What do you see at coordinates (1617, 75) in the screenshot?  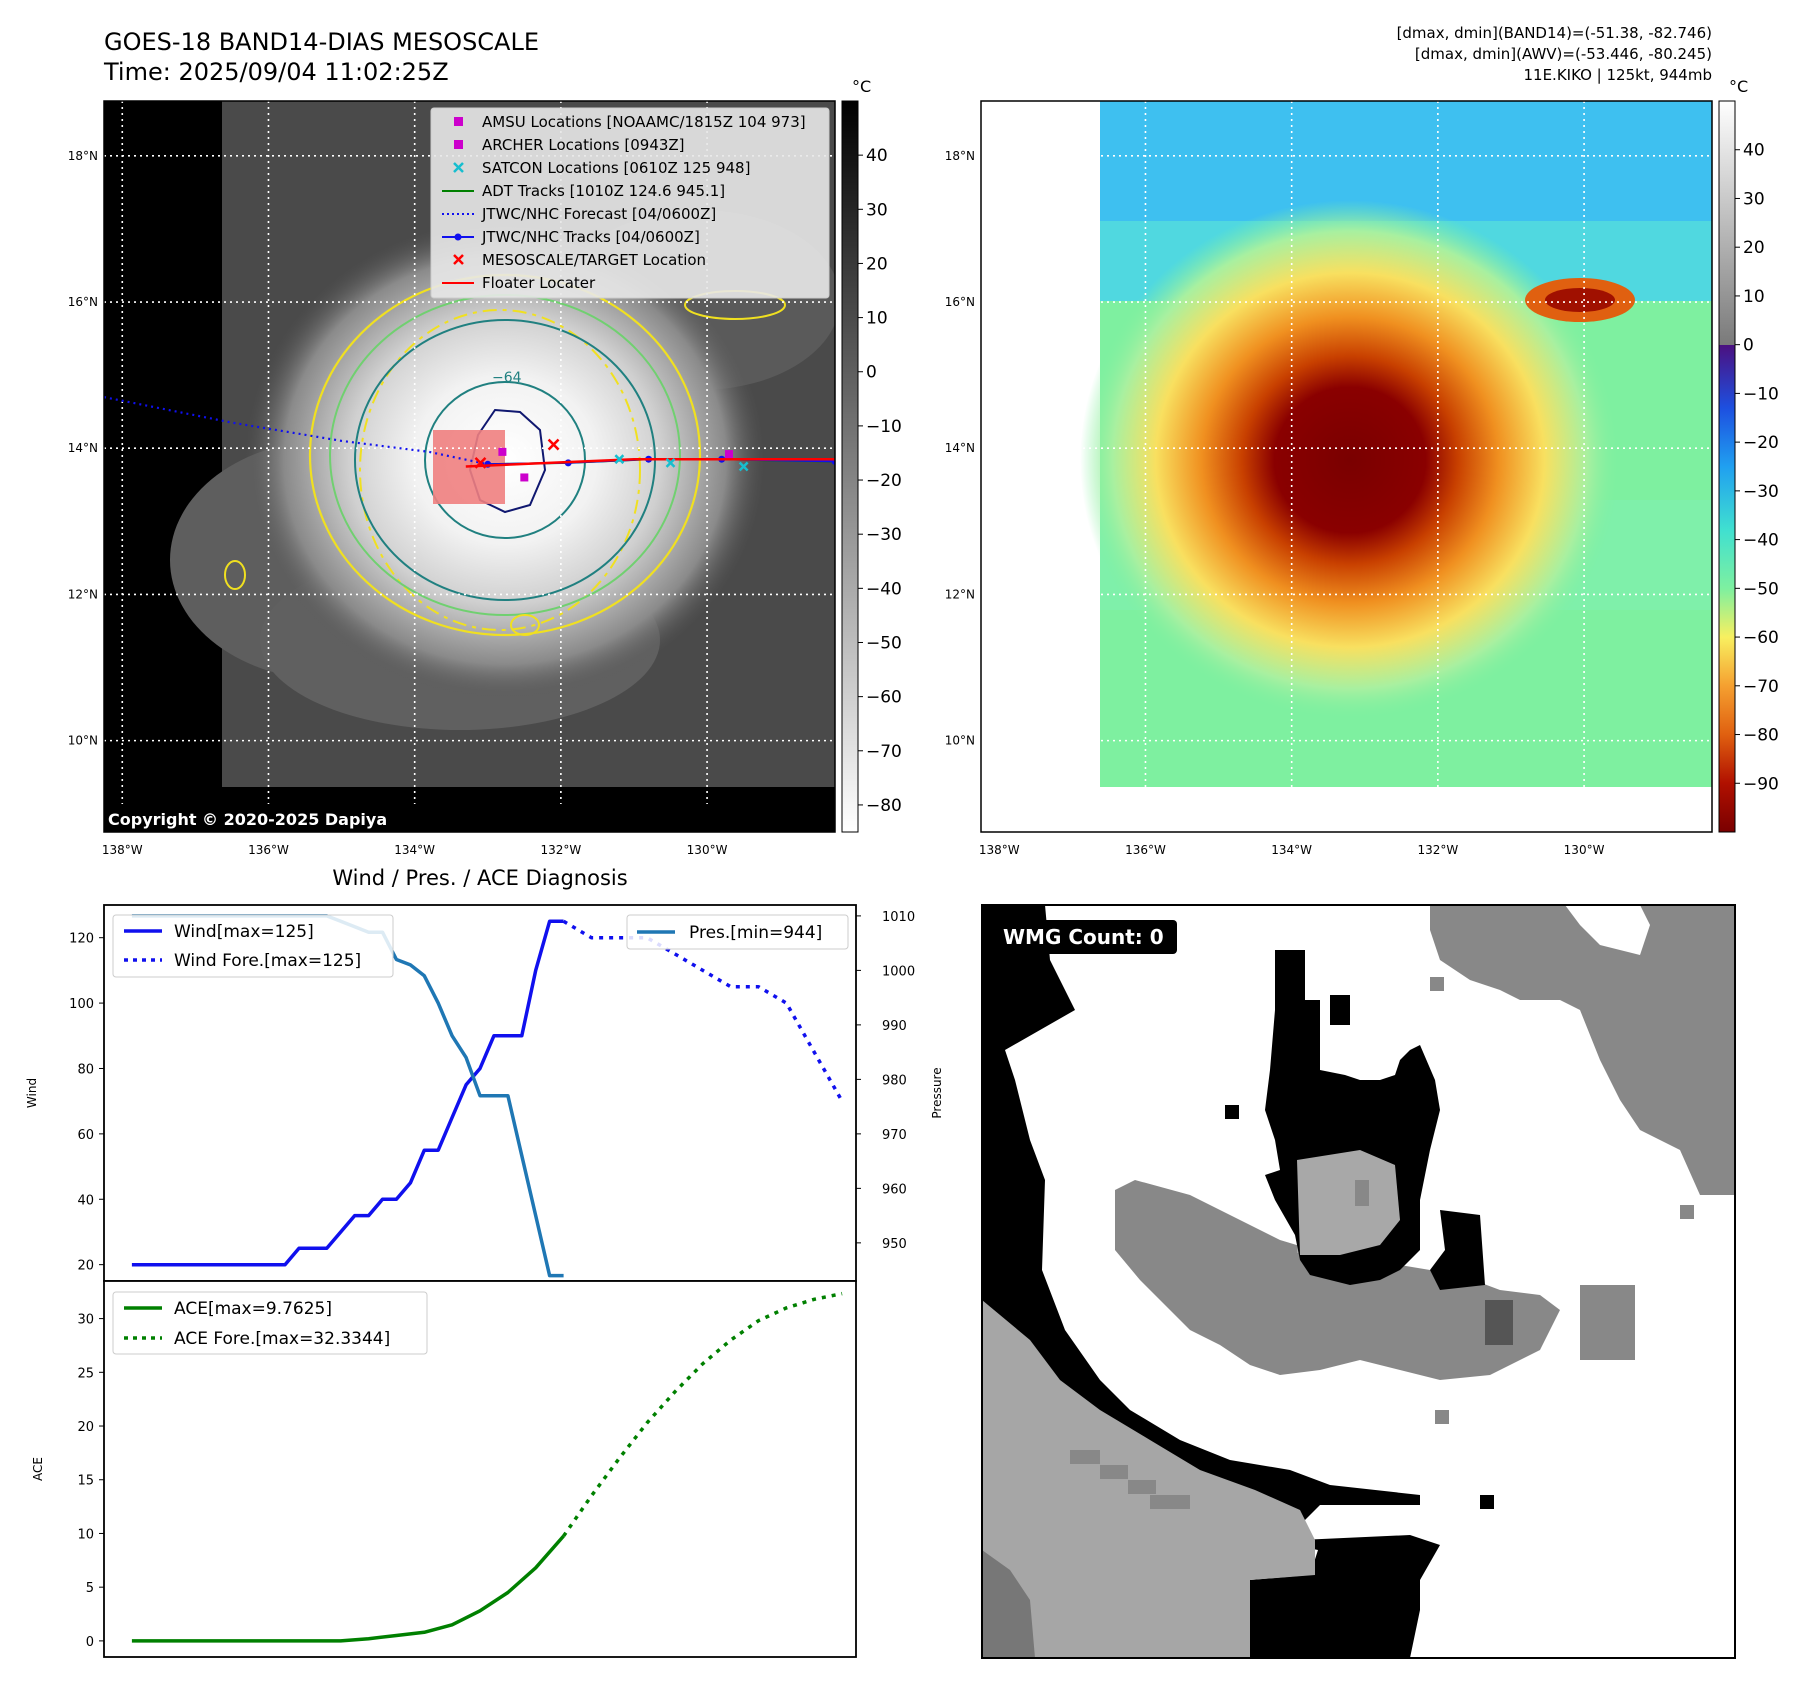 I see `storm-info: 11E.KIKO | 125kt, 944mb` at bounding box center [1617, 75].